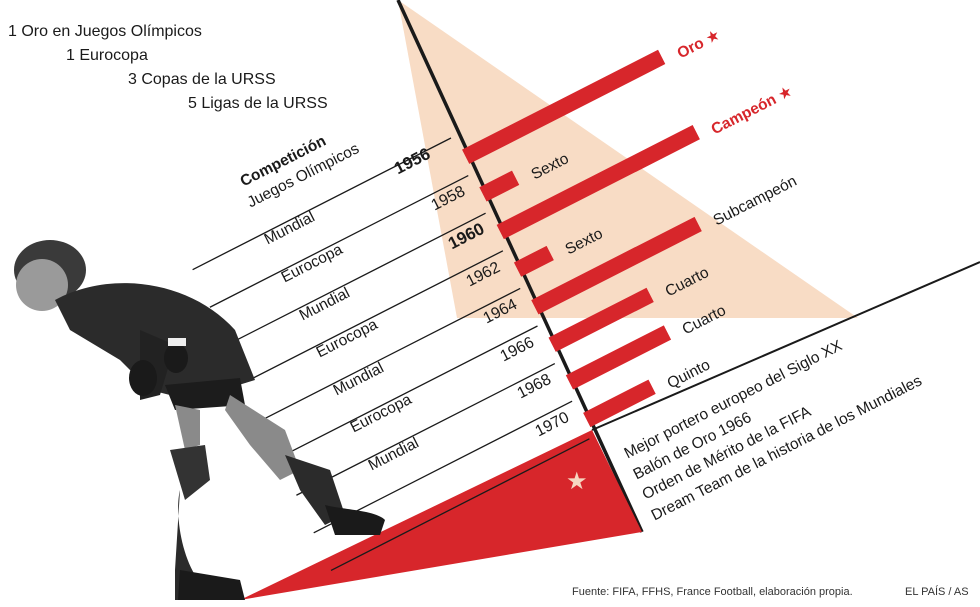 The width and height of the screenshot is (980, 607). What do you see at coordinates (533, 261) in the screenshot?
I see `bar-1962` at bounding box center [533, 261].